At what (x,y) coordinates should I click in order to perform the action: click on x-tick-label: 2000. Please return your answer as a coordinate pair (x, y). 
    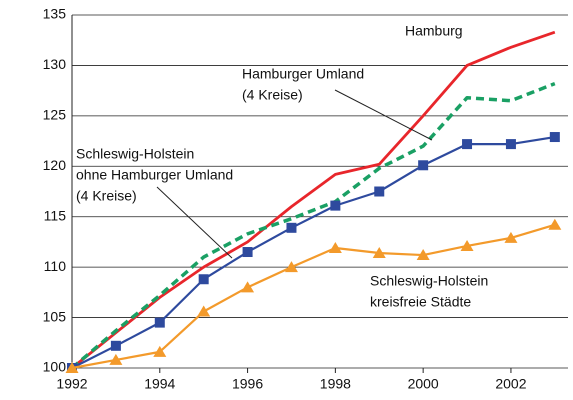
    Looking at the image, I should click on (423, 384).